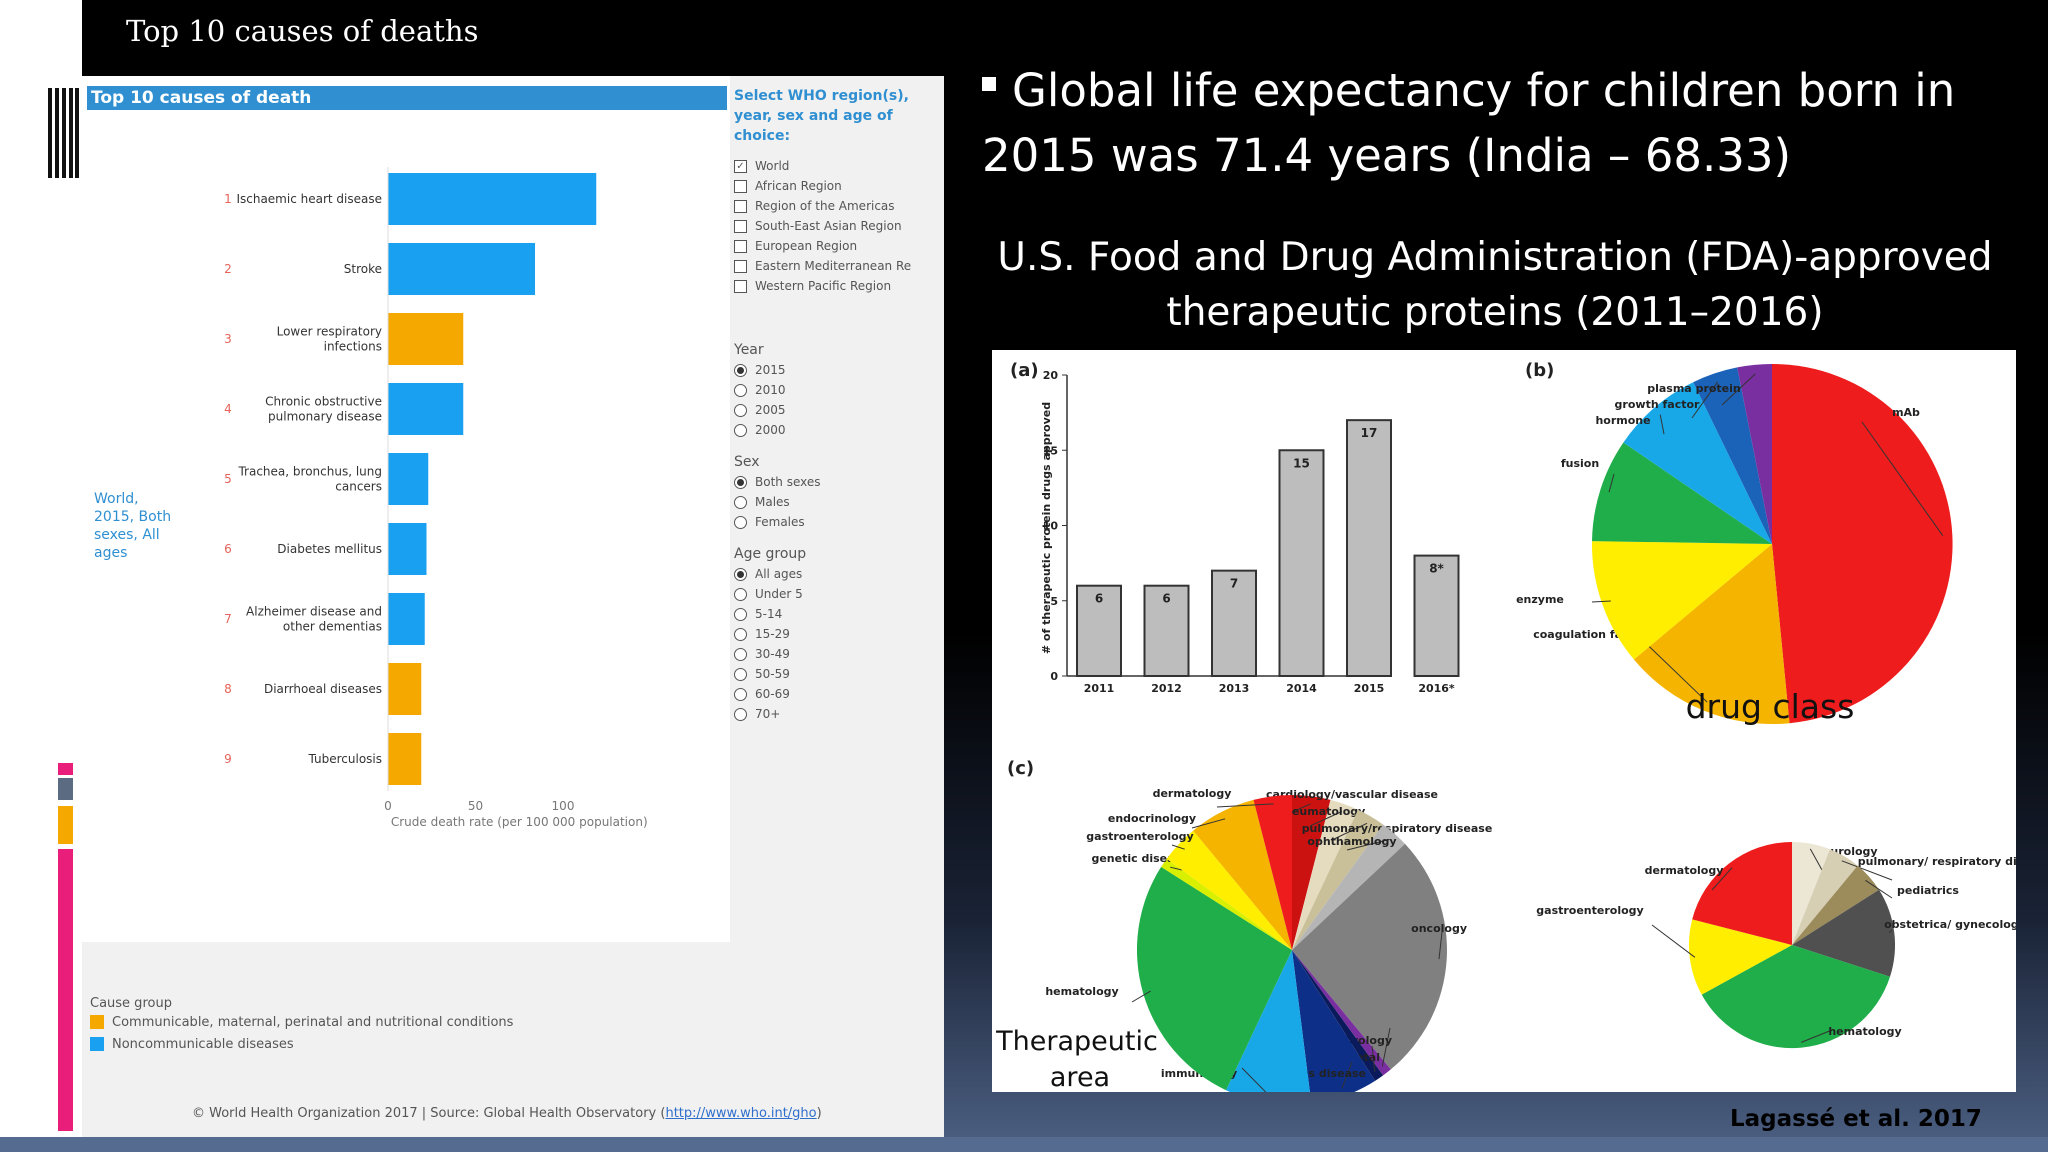 This screenshot has width=2048, height=1152. I want to click on year-label: 2005, so click(770, 410).